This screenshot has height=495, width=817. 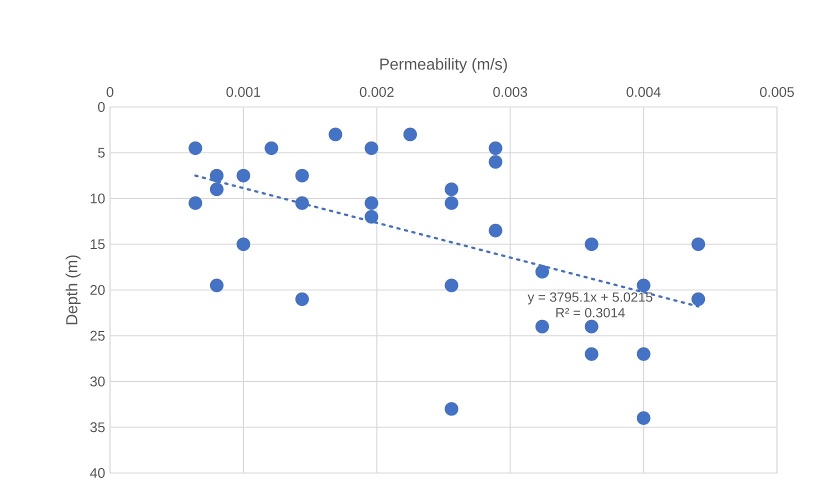 What do you see at coordinates (73, 289) in the screenshot?
I see `y-axis-title: Depth (m)` at bounding box center [73, 289].